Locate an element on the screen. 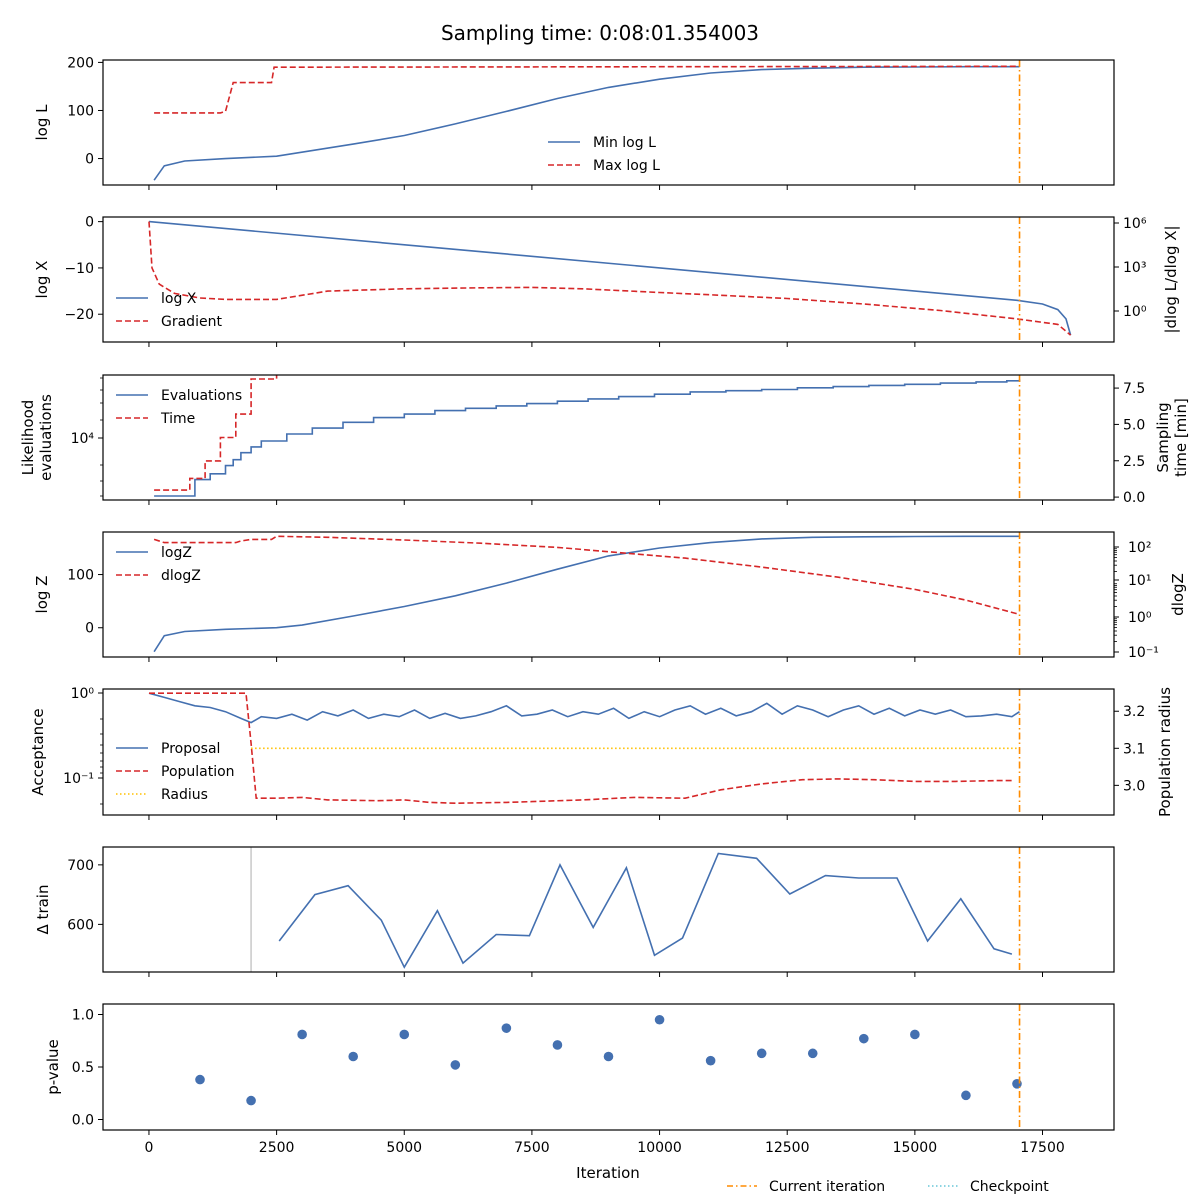 This screenshot has width=1200, height=1200. bottom-legend: Current iteration Checkpoint is located at coordinates (888, 1187).